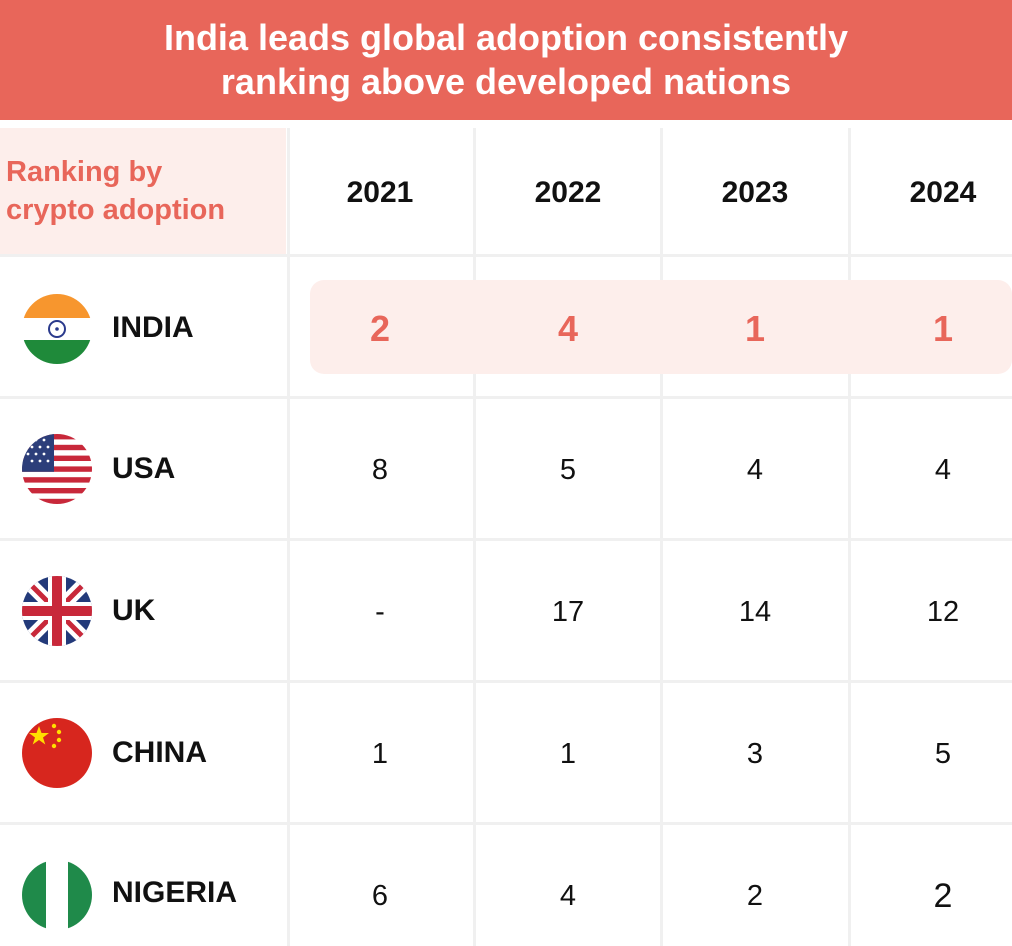  I want to click on table-cell: 3, so click(755, 753).